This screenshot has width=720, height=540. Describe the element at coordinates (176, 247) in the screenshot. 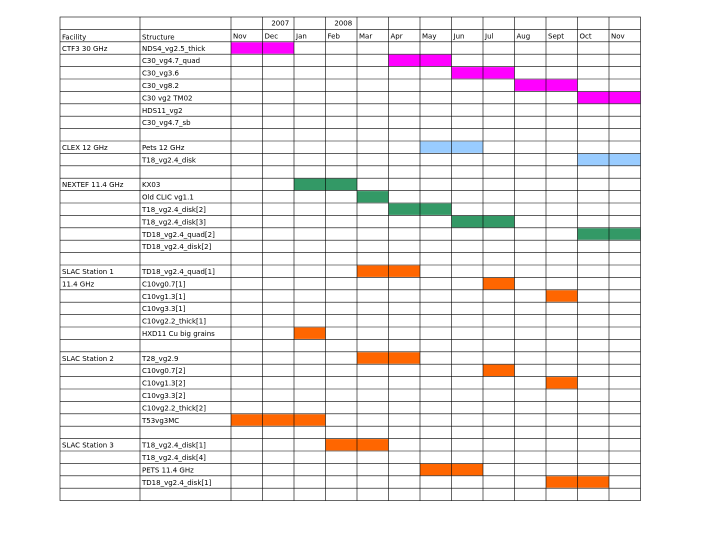

I see `structure-label: TD18_vg2.4_disk[2]` at that location.